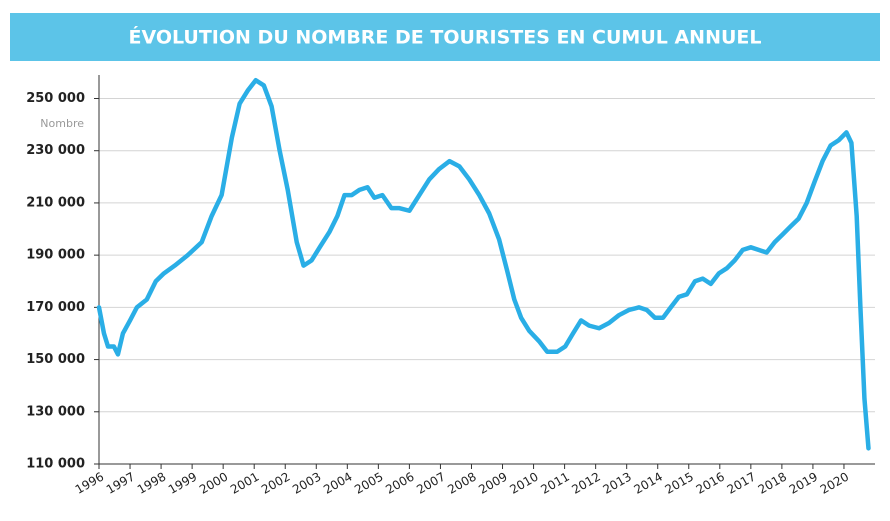 This screenshot has height=521, width=890. I want to click on x-tick-label: 2006, so click(399, 483).